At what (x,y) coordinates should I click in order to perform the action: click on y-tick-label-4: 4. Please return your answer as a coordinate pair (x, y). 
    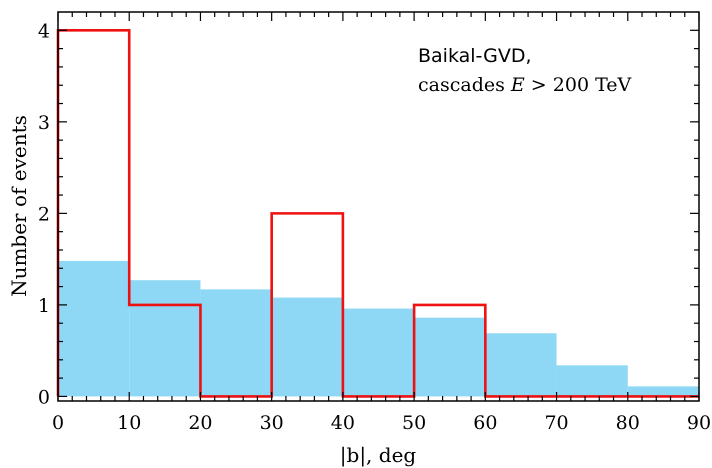
    Looking at the image, I should click on (44, 31).